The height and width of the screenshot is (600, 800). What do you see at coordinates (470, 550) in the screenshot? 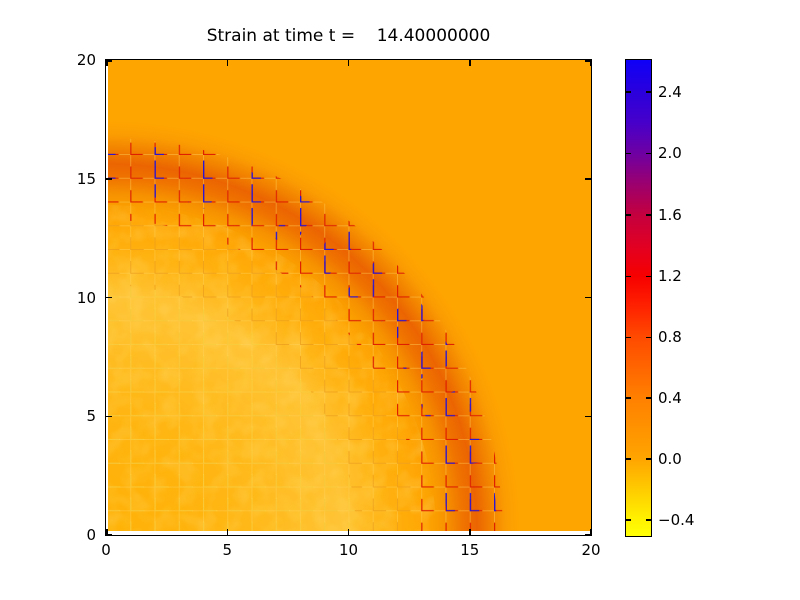
I see `x-tick-label: 15` at bounding box center [470, 550].